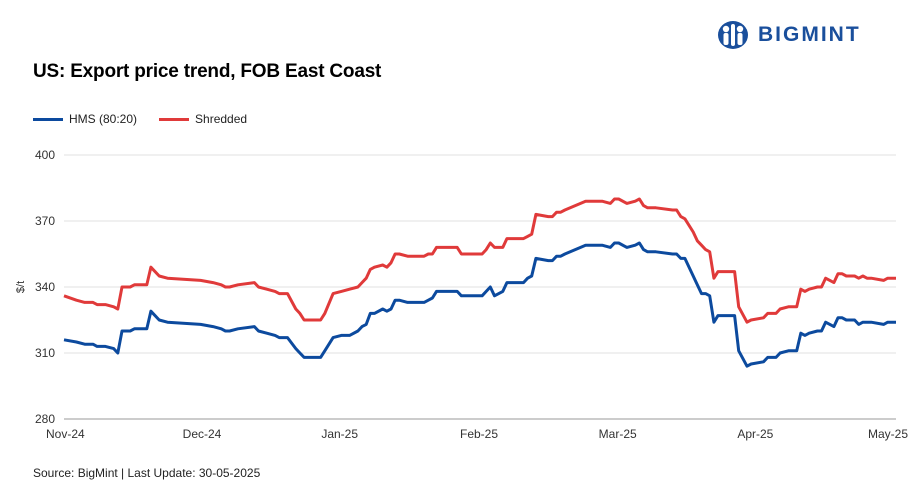 The height and width of the screenshot is (497, 924). What do you see at coordinates (65, 434) in the screenshot?
I see `x-tick-label: Nov-24` at bounding box center [65, 434].